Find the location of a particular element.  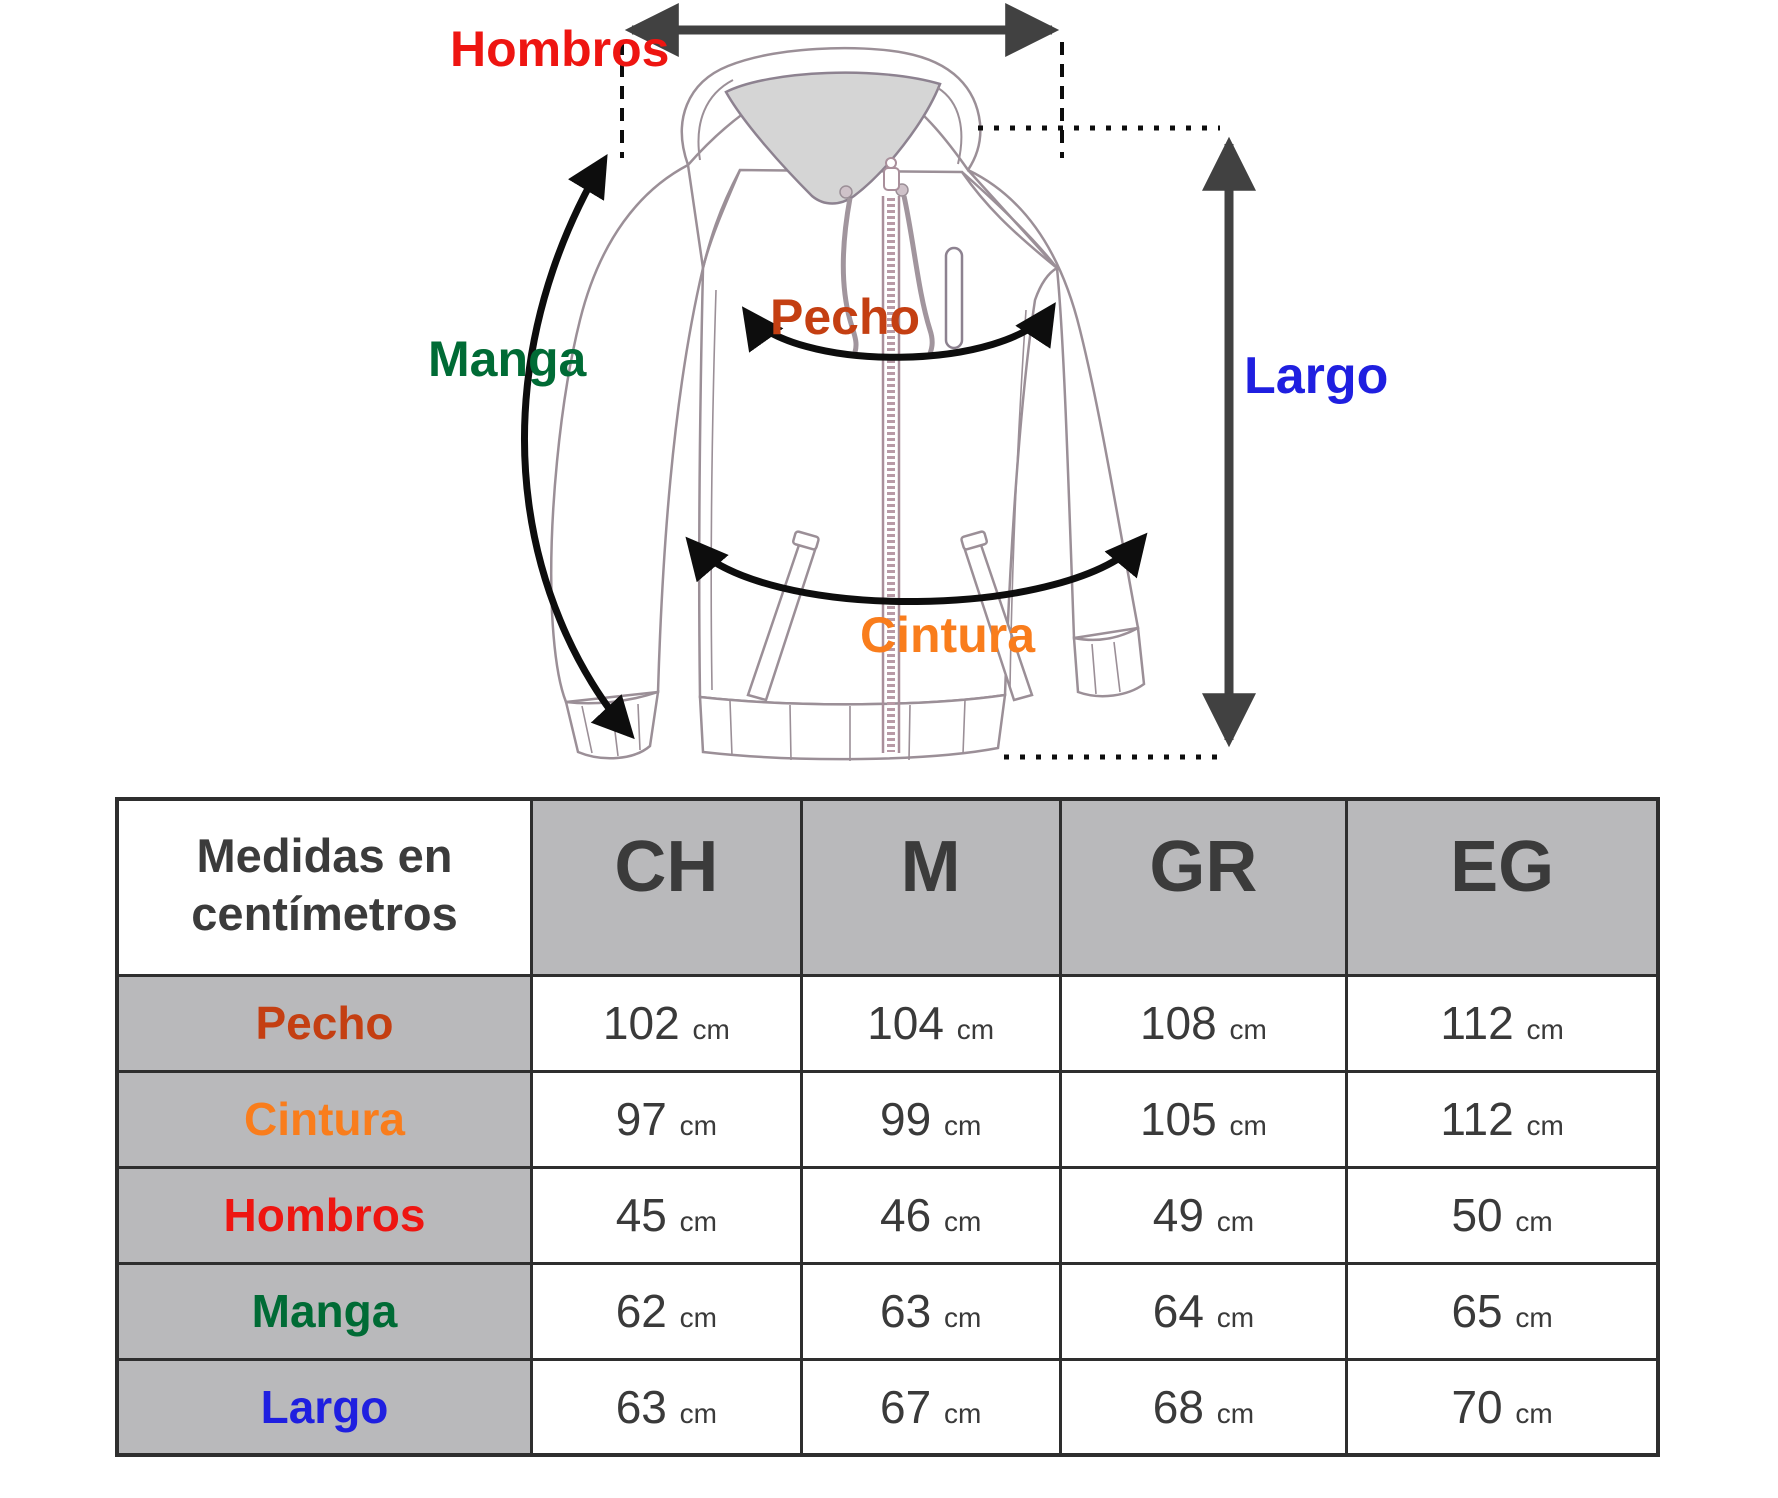

chest-pocket-slit is located at coordinates (954, 298).